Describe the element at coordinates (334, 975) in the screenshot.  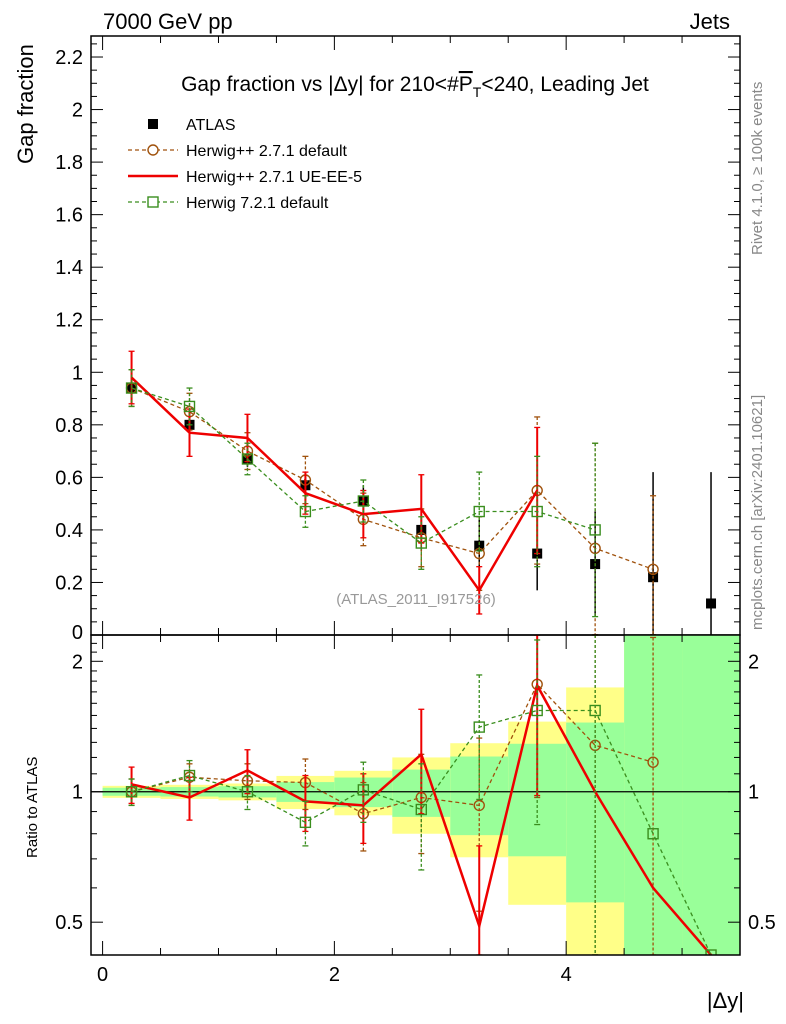
I see `x-tick-label: 2` at that location.